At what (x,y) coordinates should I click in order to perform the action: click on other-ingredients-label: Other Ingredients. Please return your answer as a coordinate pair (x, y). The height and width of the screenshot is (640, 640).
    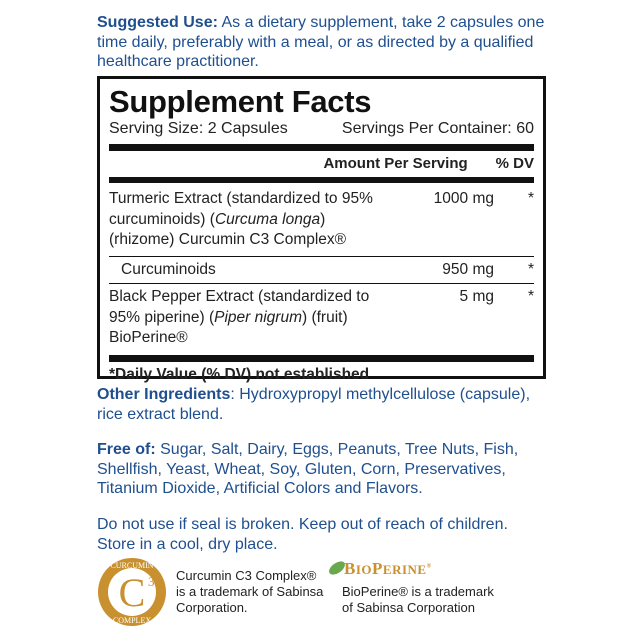
    Looking at the image, I should click on (164, 394).